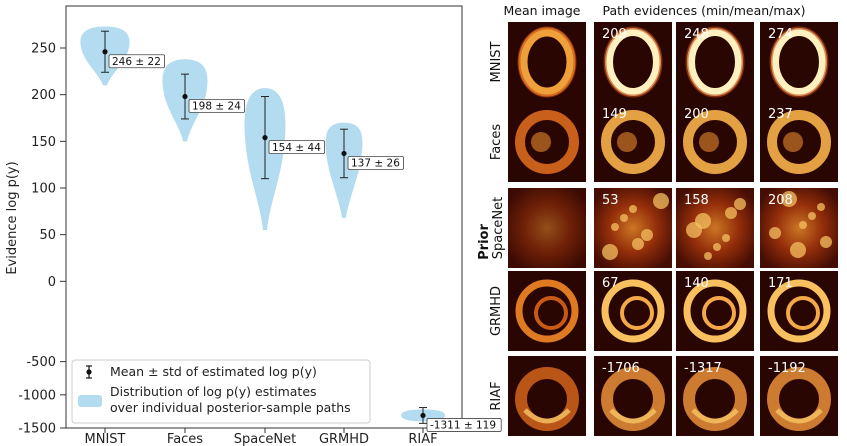 The image size is (847, 446). What do you see at coordinates (703, 368) in the screenshot?
I see `path-evidence-value: -1317` at bounding box center [703, 368].